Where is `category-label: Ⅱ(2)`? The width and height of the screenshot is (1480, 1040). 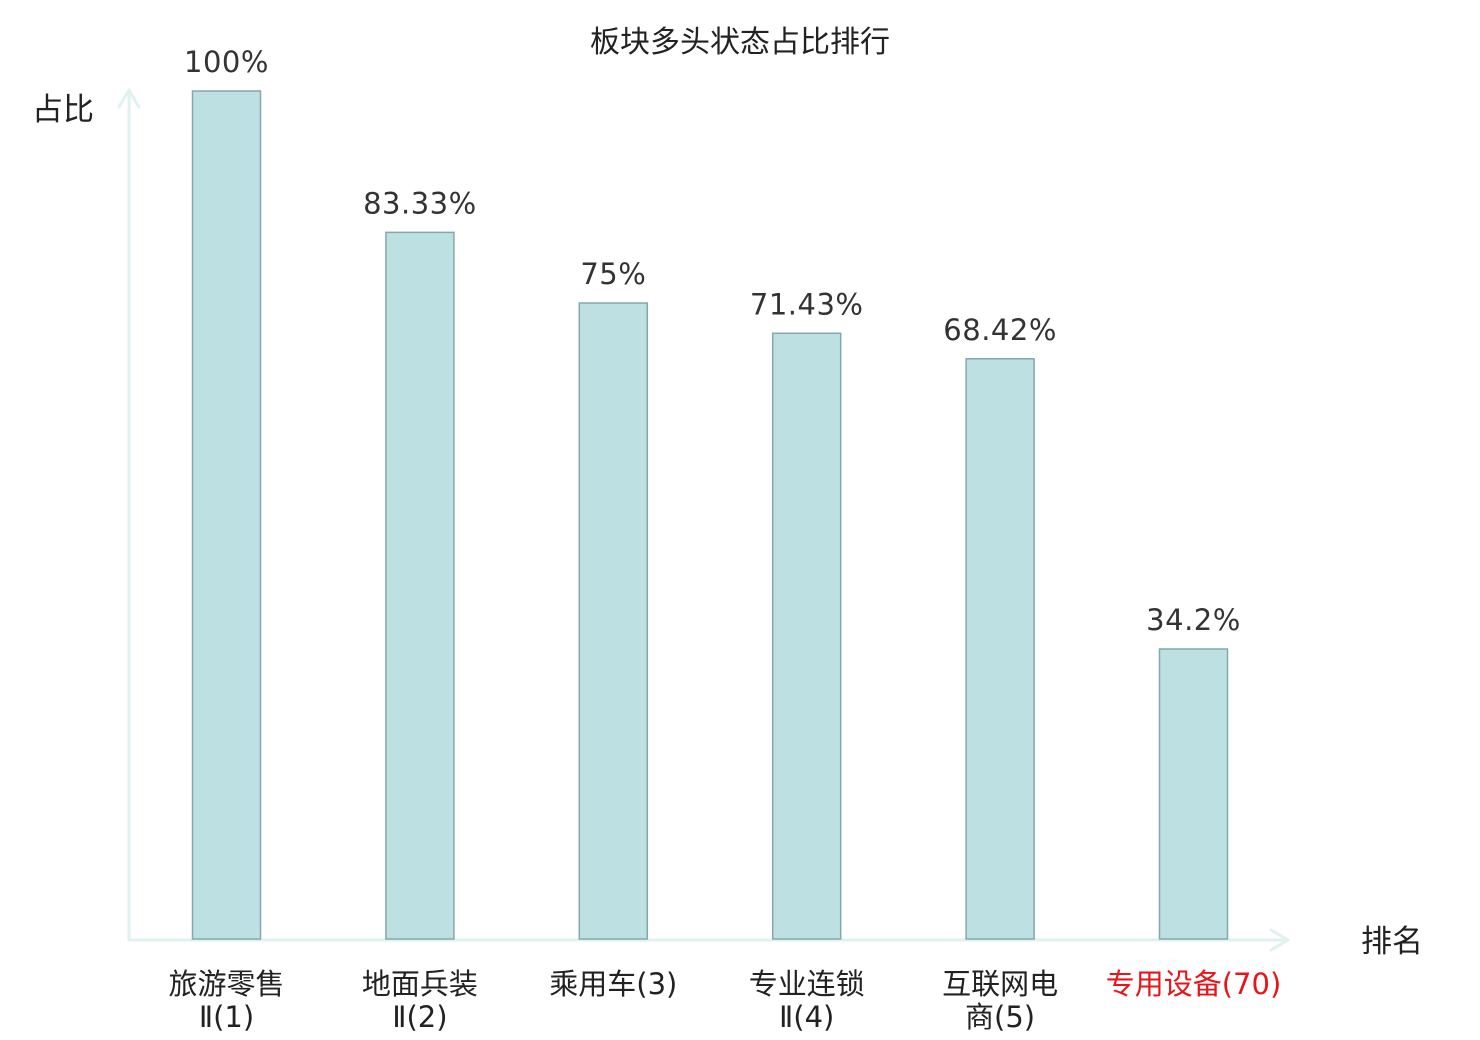 category-label: Ⅱ(2) is located at coordinates (419, 1017).